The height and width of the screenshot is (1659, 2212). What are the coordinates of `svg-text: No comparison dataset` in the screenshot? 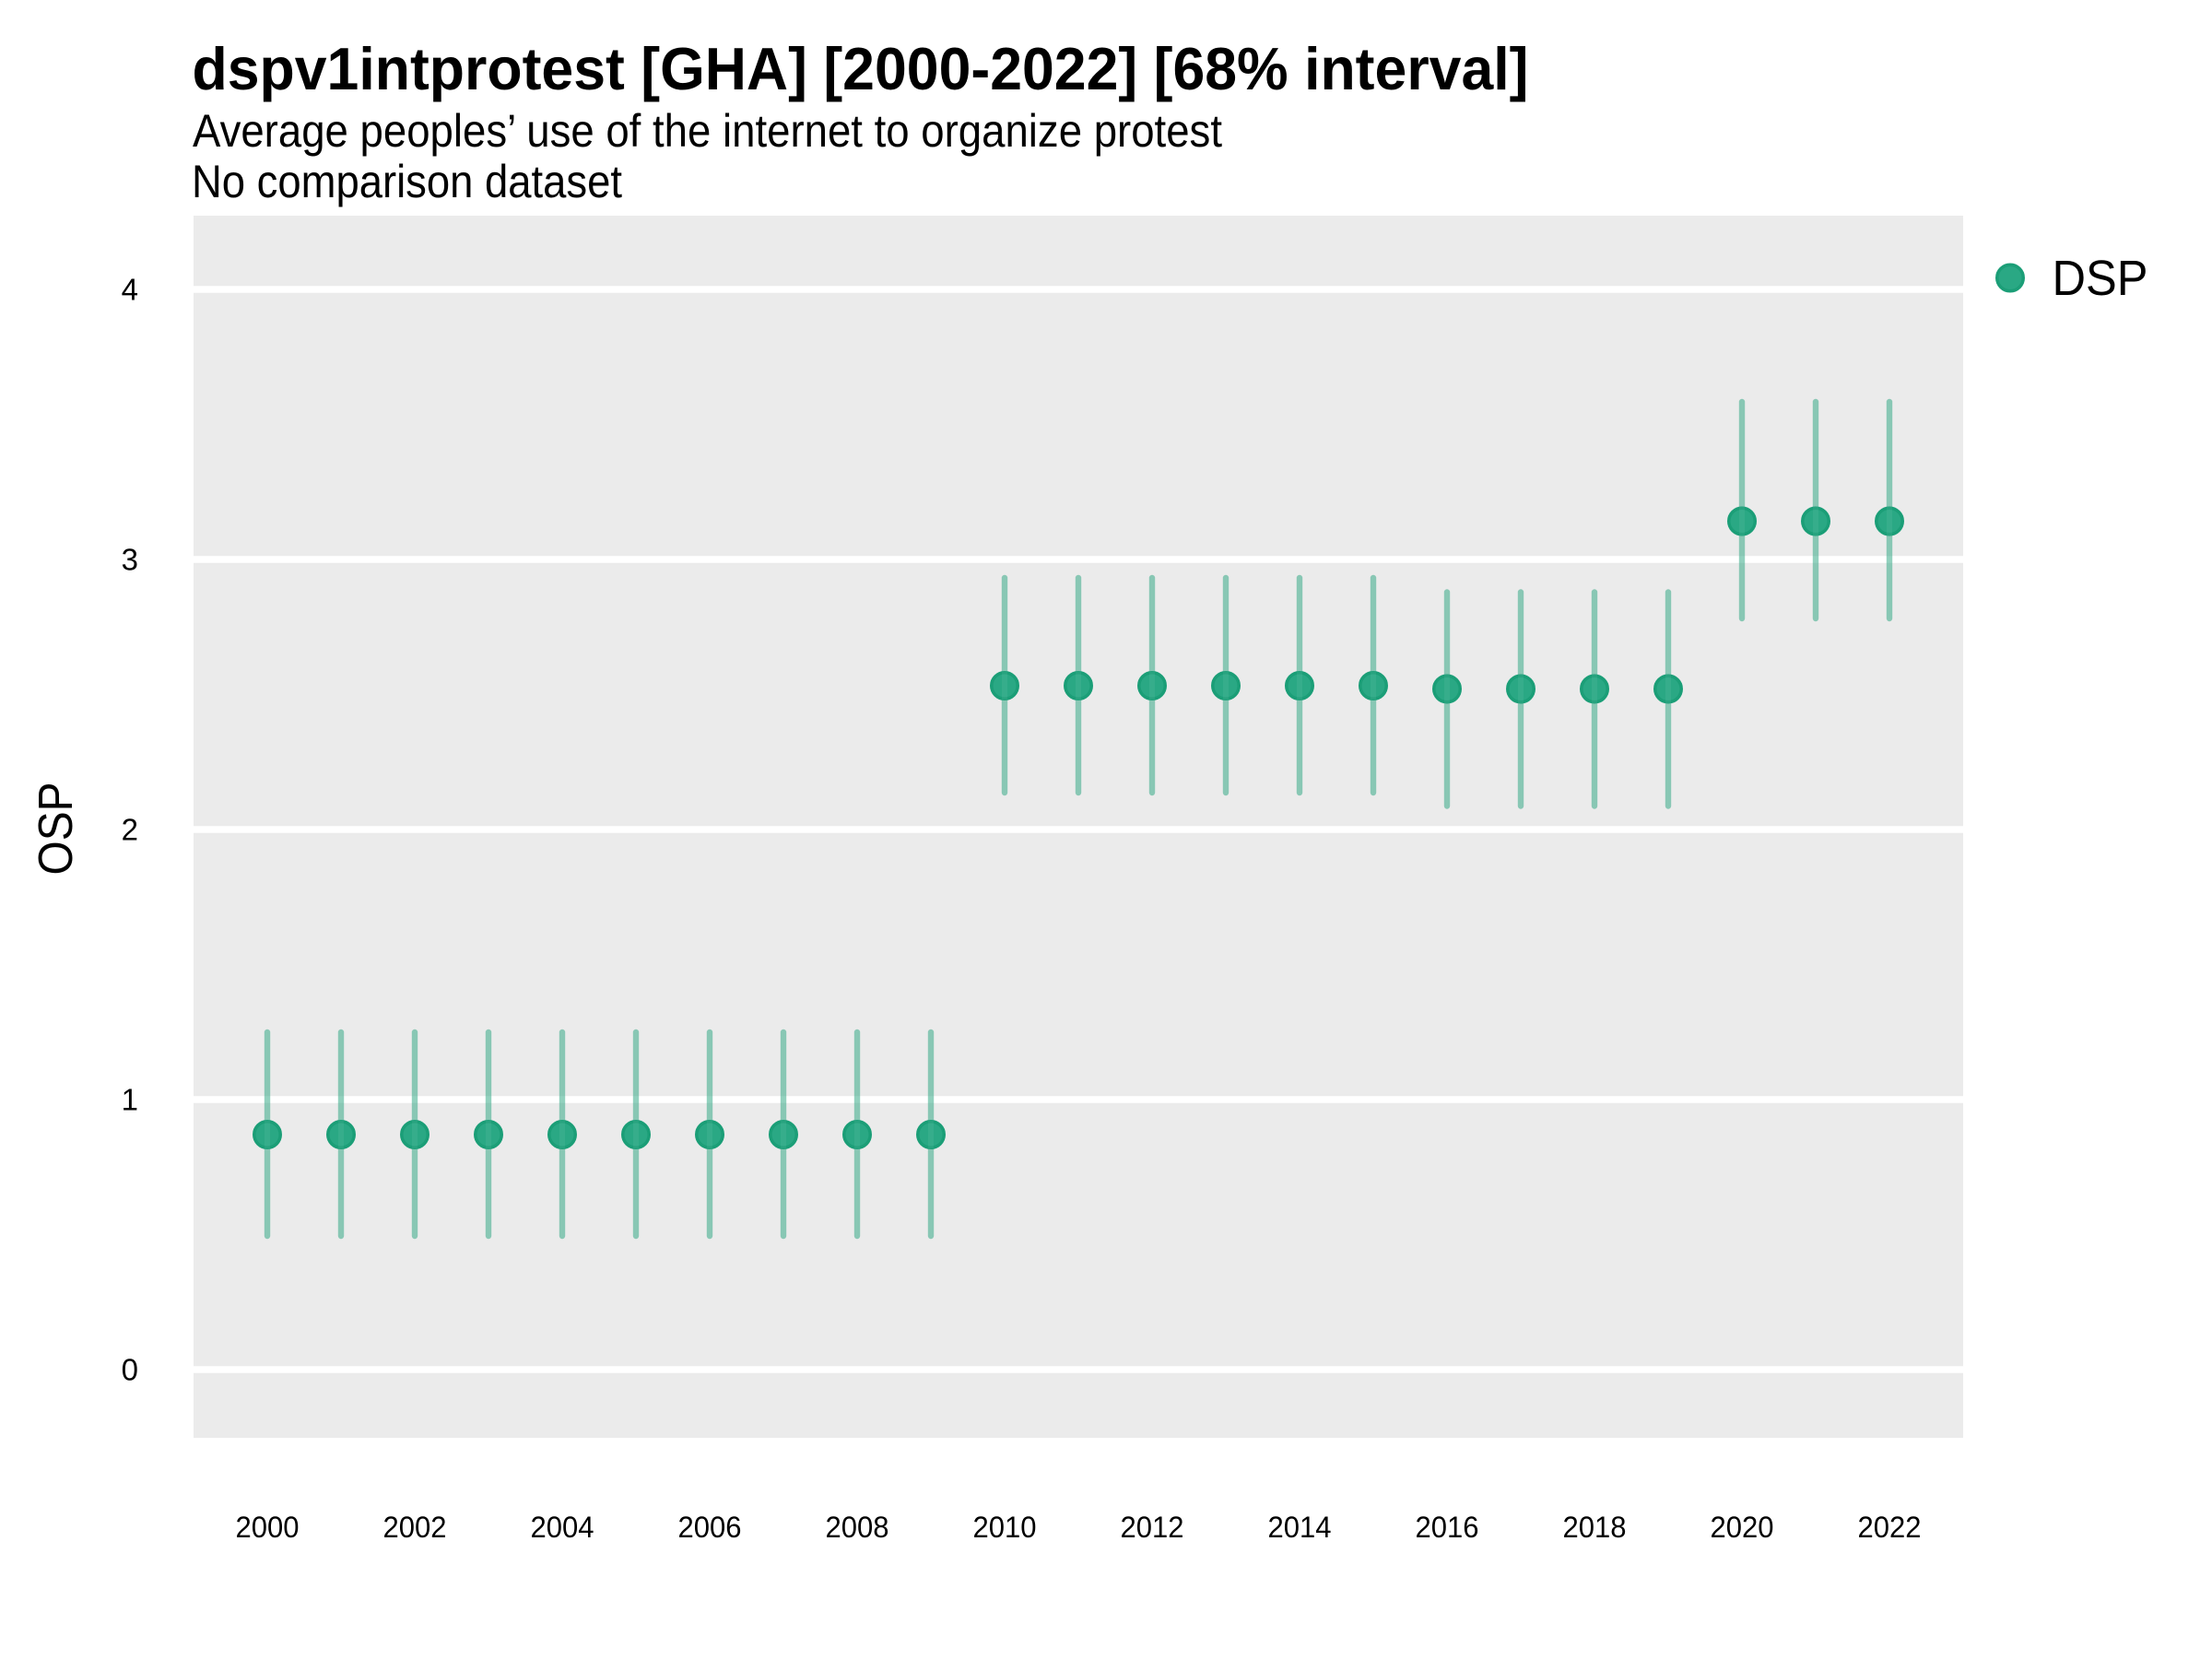 It's located at (407, 181).